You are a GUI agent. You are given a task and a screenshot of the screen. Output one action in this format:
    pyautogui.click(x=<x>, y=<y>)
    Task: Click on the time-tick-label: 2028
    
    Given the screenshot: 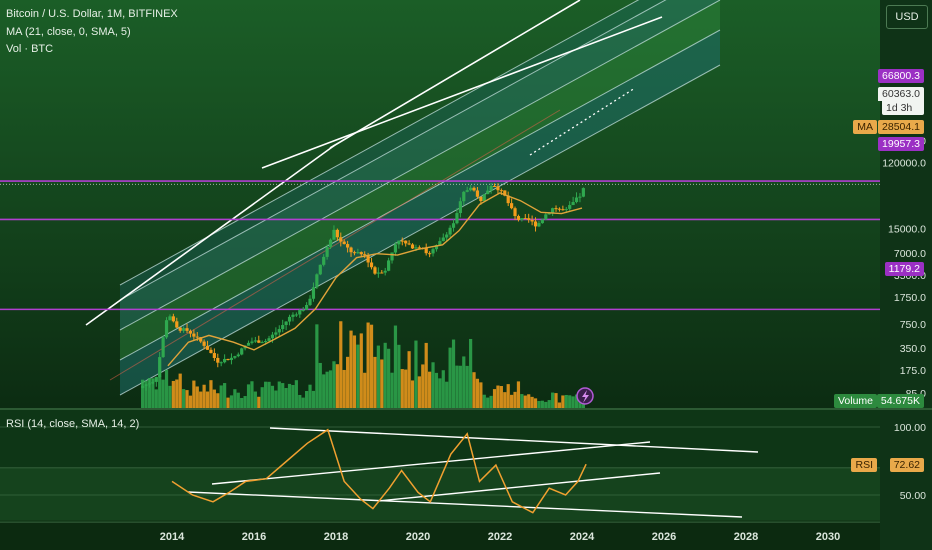 What is the action you would take?
    pyautogui.click(x=746, y=537)
    